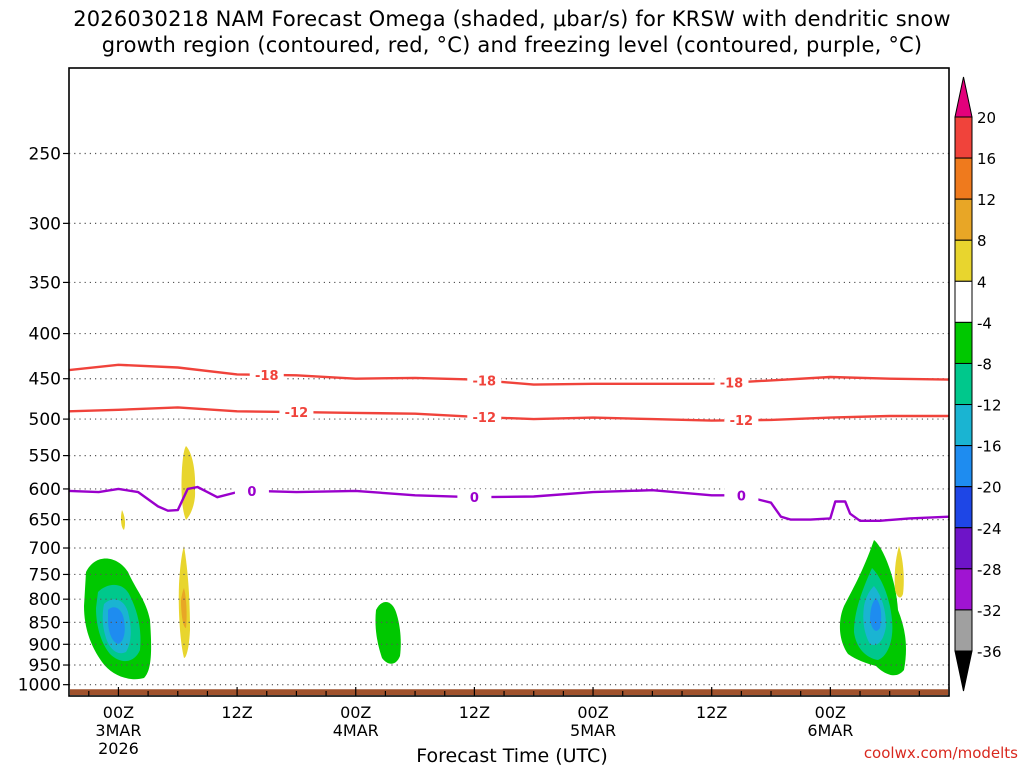 The height and width of the screenshot is (768, 1024). I want to click on y-tick-label-750: 750, so click(45, 575).